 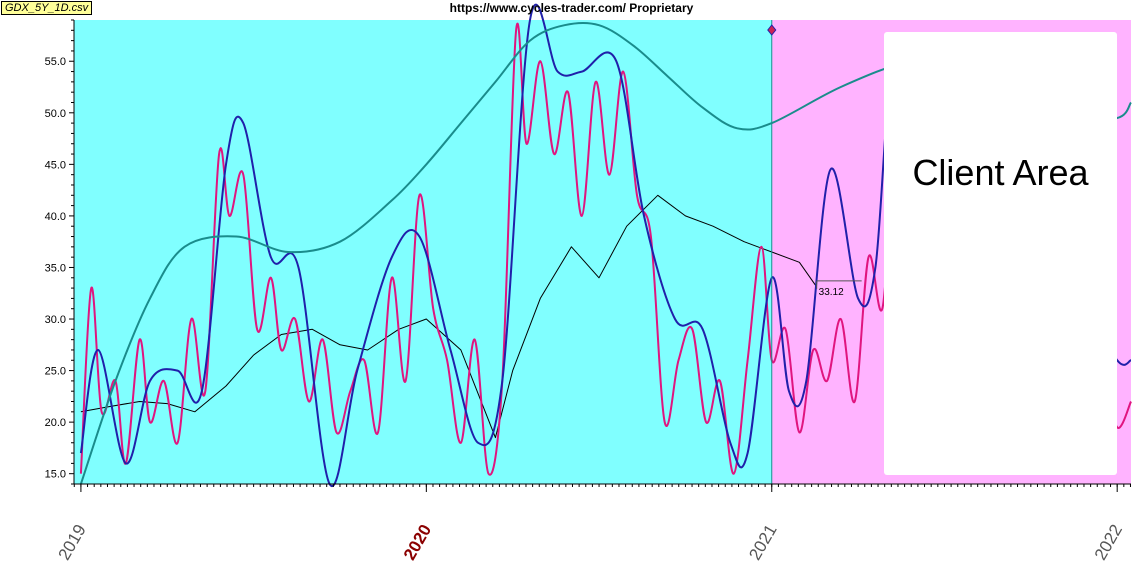 What do you see at coordinates (55, 372) in the screenshot?
I see `y-tick-label: 25.0` at bounding box center [55, 372].